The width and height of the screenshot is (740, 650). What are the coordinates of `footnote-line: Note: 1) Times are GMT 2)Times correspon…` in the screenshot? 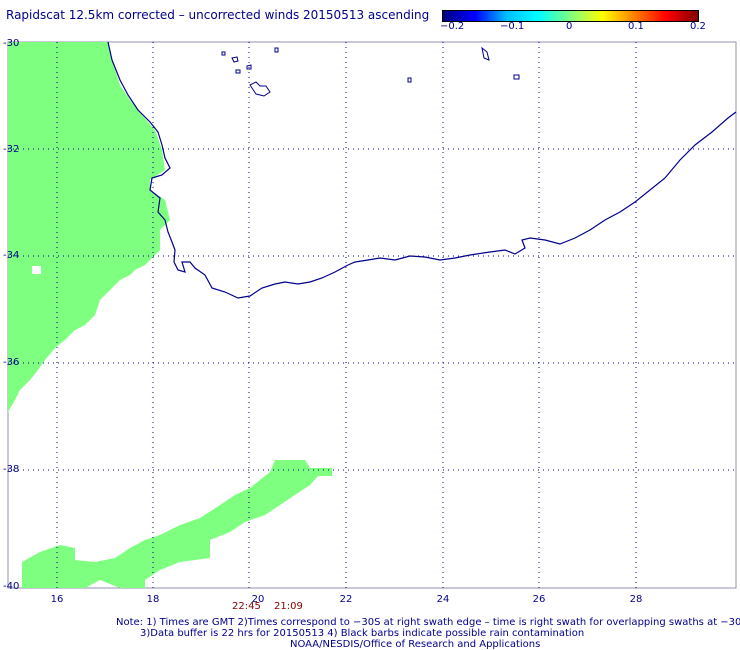 It's located at (428, 622).